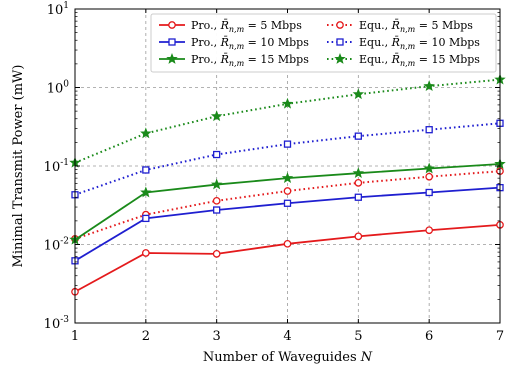 The width and height of the screenshot is (508, 366). I want to click on legend-entry: Pro., R̄n,m = 10 Mbps, so click(234, 43).